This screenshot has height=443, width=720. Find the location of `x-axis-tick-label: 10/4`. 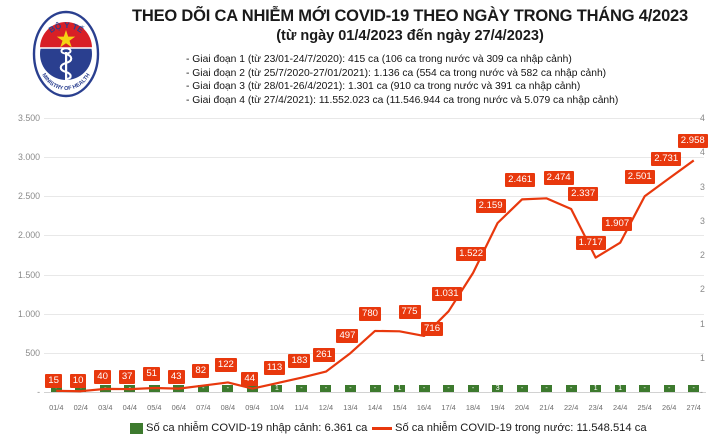

x-axis-tick-label: 10/4 is located at coordinates (277, 407).